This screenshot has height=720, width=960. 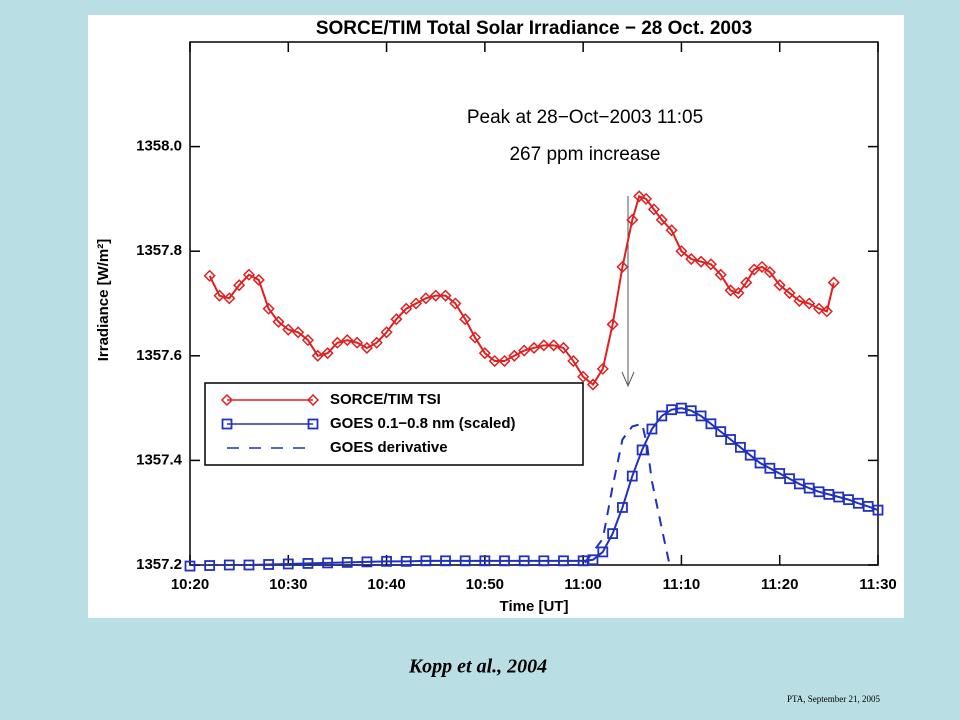 What do you see at coordinates (584, 154) in the screenshot?
I see `annotation: 267 ppm increase` at bounding box center [584, 154].